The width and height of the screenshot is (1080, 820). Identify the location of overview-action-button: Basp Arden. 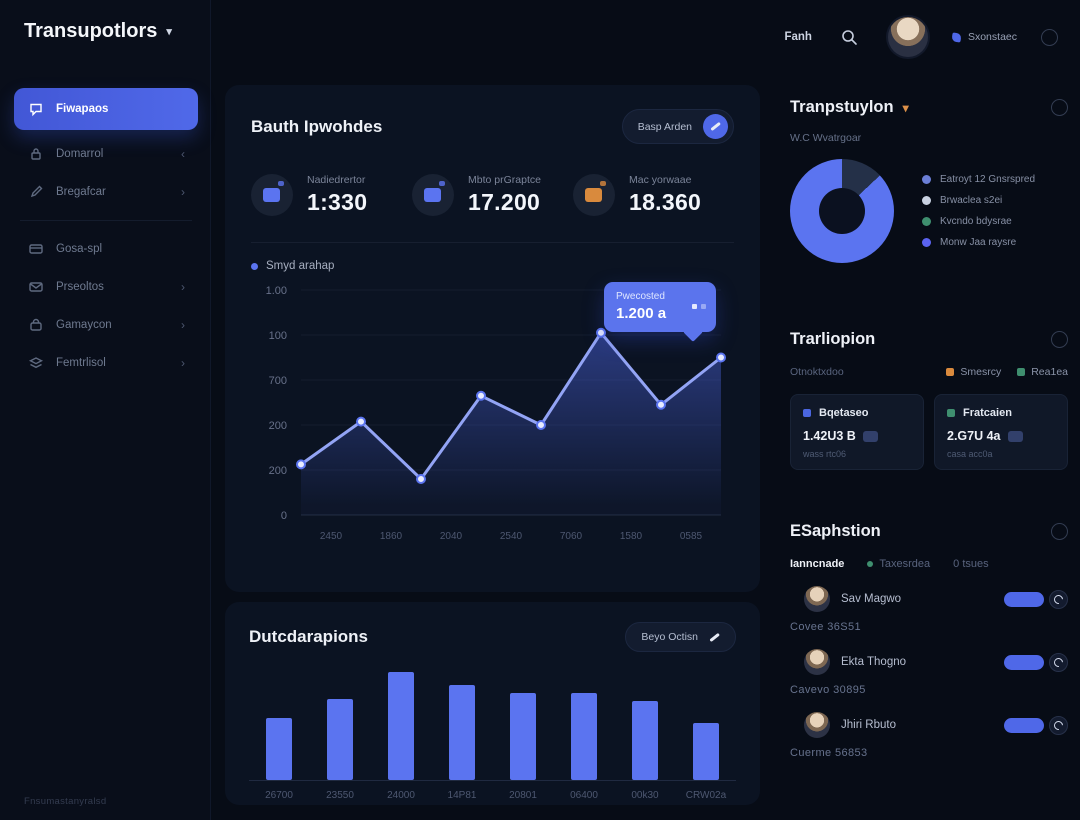
(677, 126).